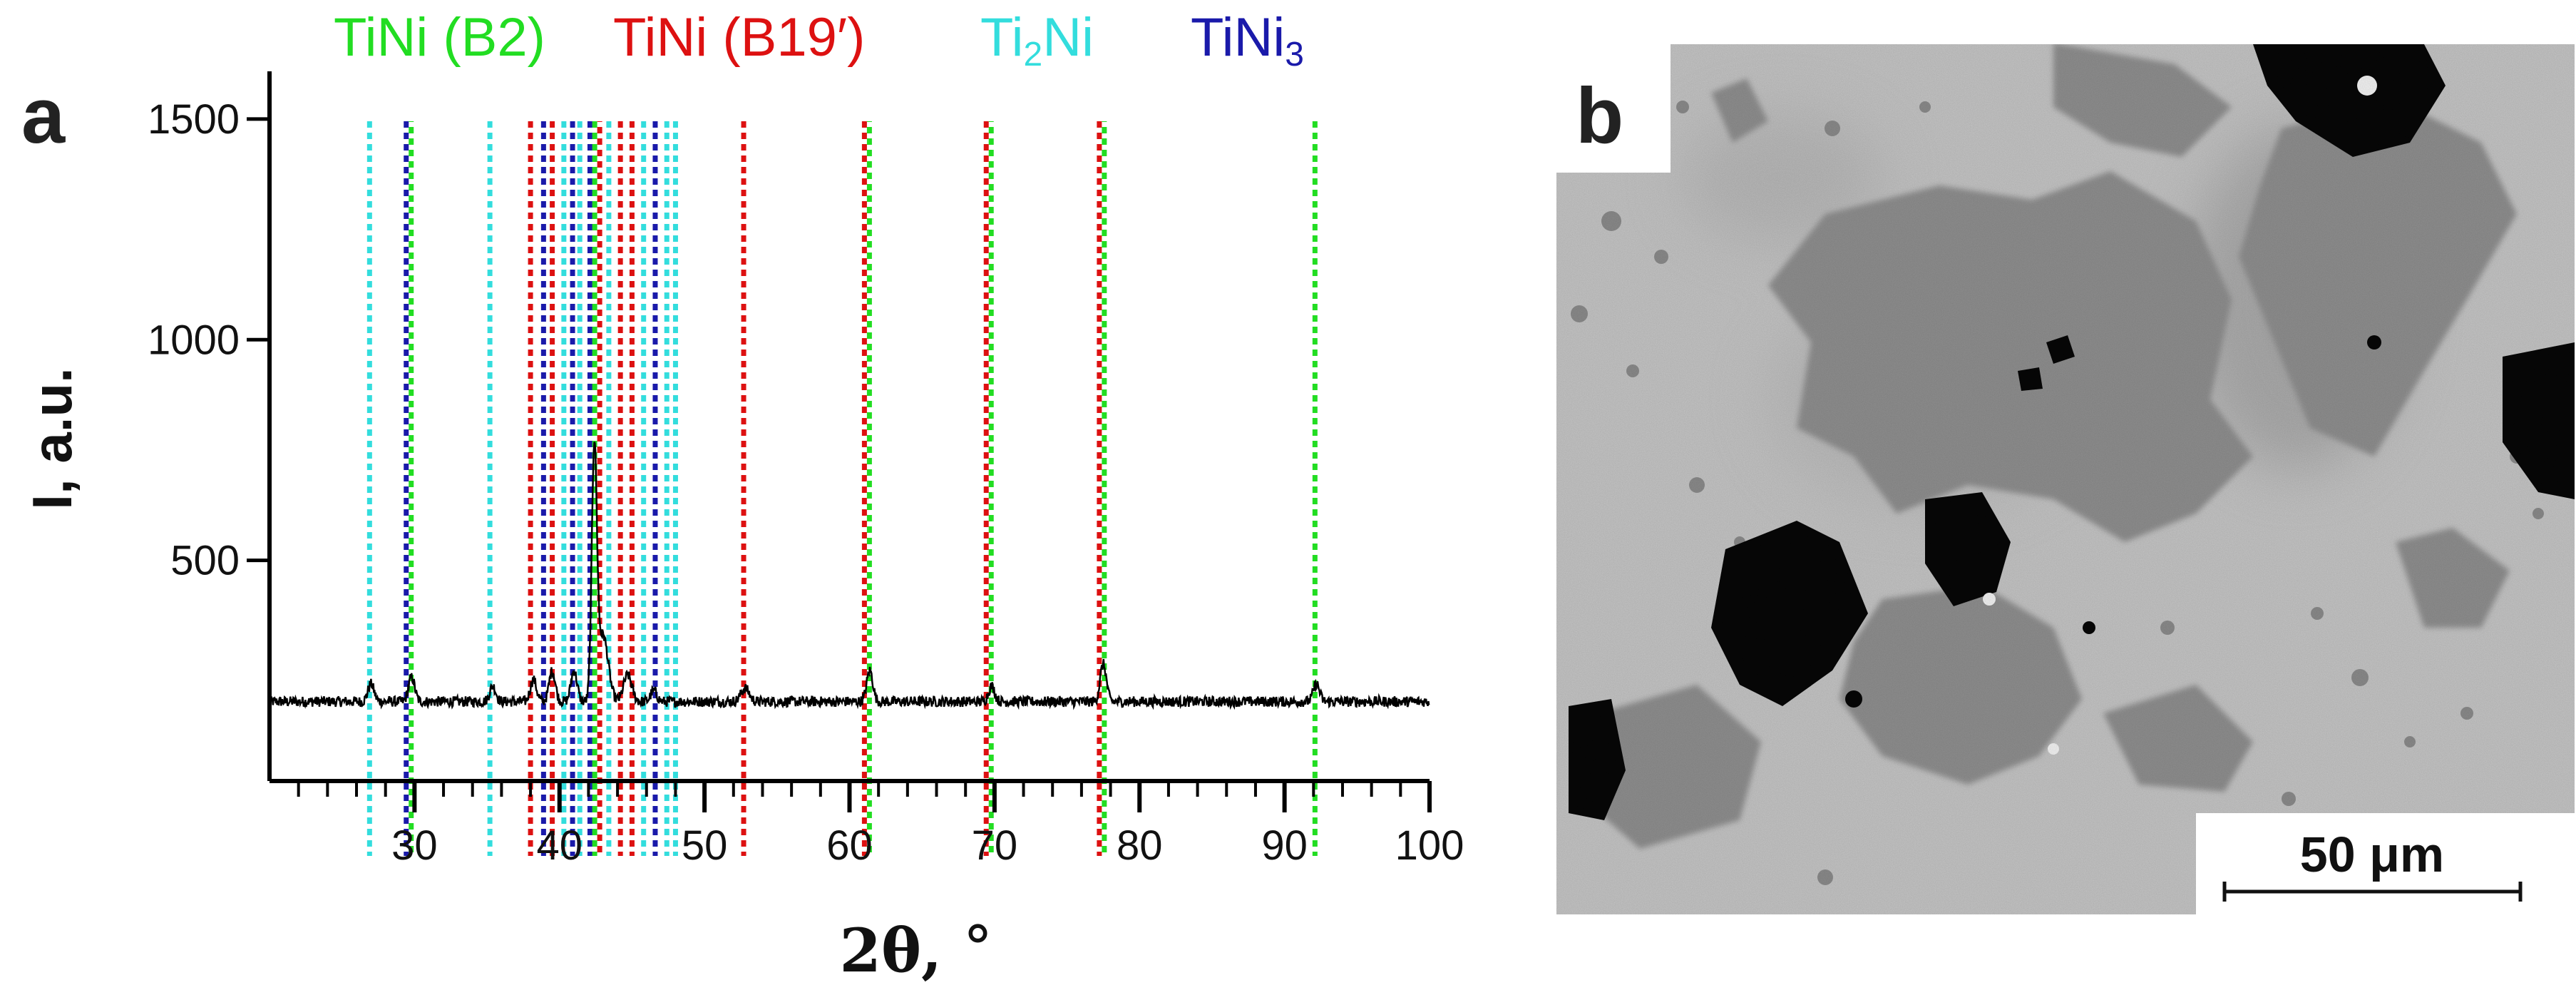 The image size is (2576, 1000). What do you see at coordinates (194, 340) in the screenshot?
I see `y-tick-label-1000: 1000` at bounding box center [194, 340].